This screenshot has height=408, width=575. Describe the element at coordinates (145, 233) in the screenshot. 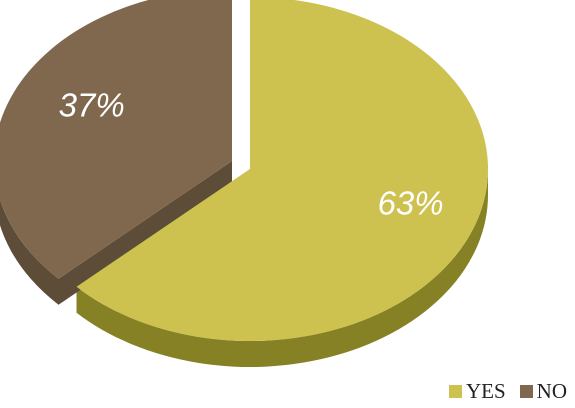

I see `slice-face-no` at that location.